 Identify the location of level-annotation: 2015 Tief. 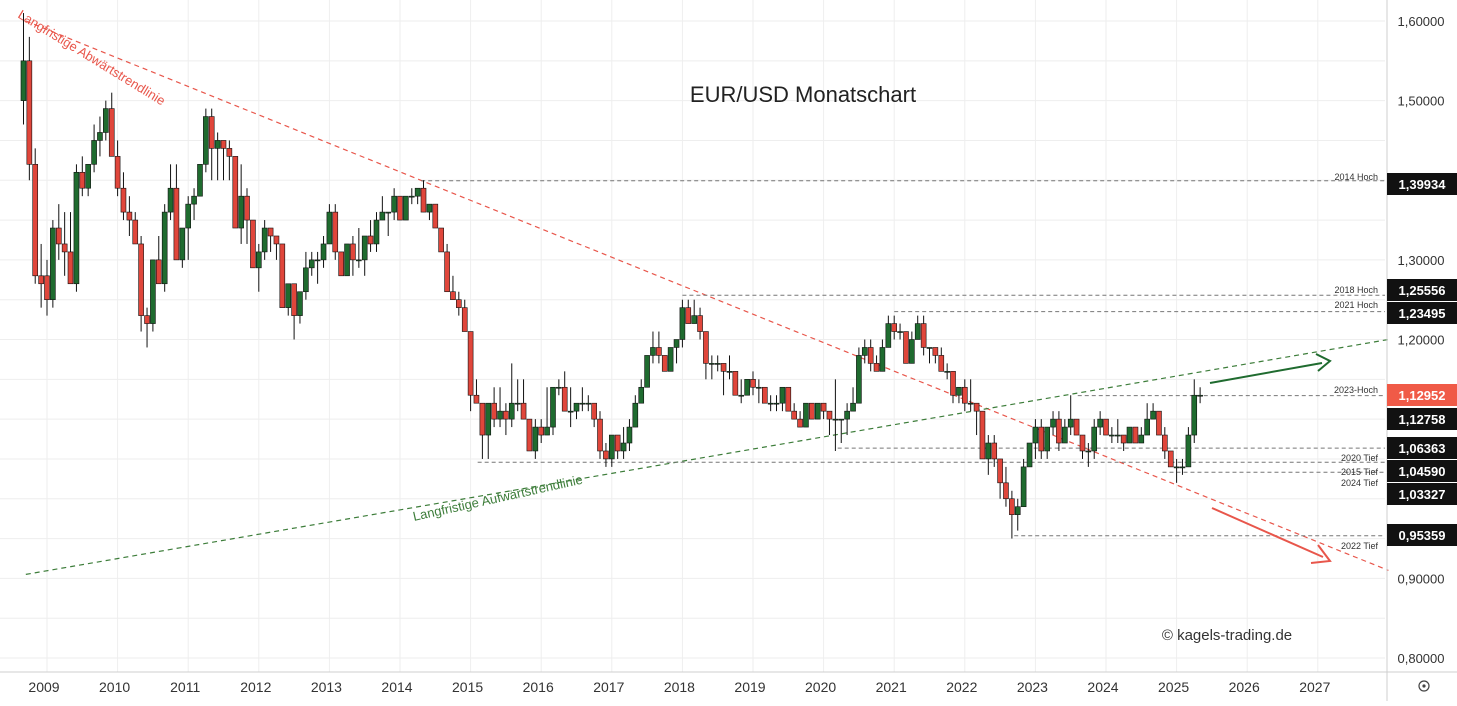
(1360, 472).